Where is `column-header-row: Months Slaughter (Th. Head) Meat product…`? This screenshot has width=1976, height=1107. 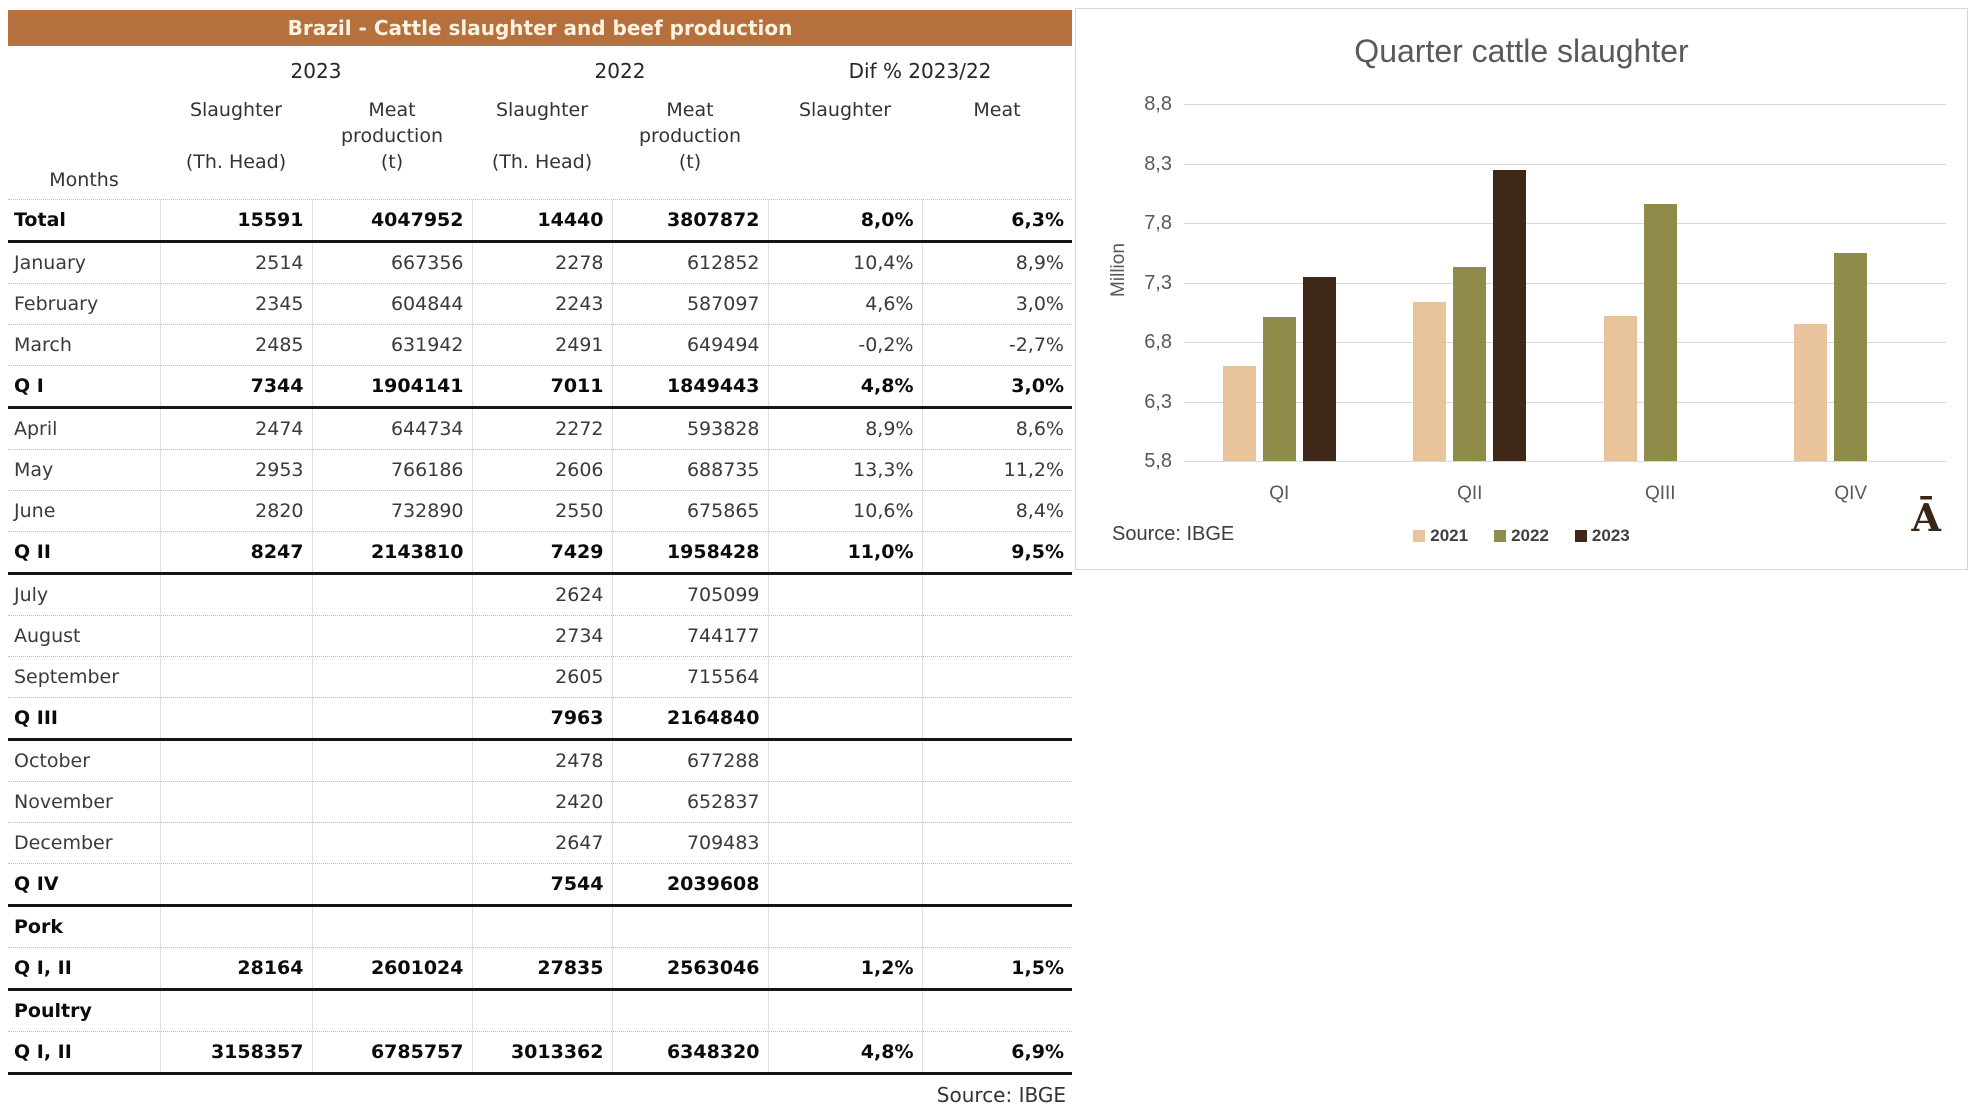
column-header-row: Months Slaughter (Th. Head) Meat product… is located at coordinates (540, 144).